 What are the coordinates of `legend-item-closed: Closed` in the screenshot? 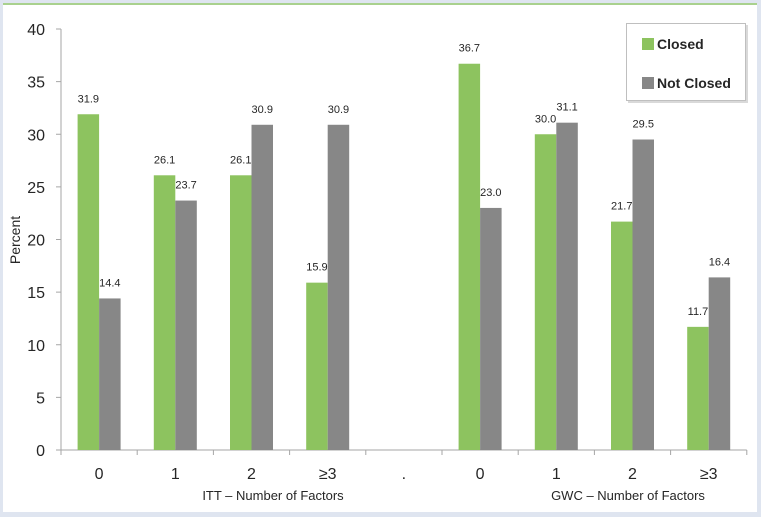 It's located at (673, 44).